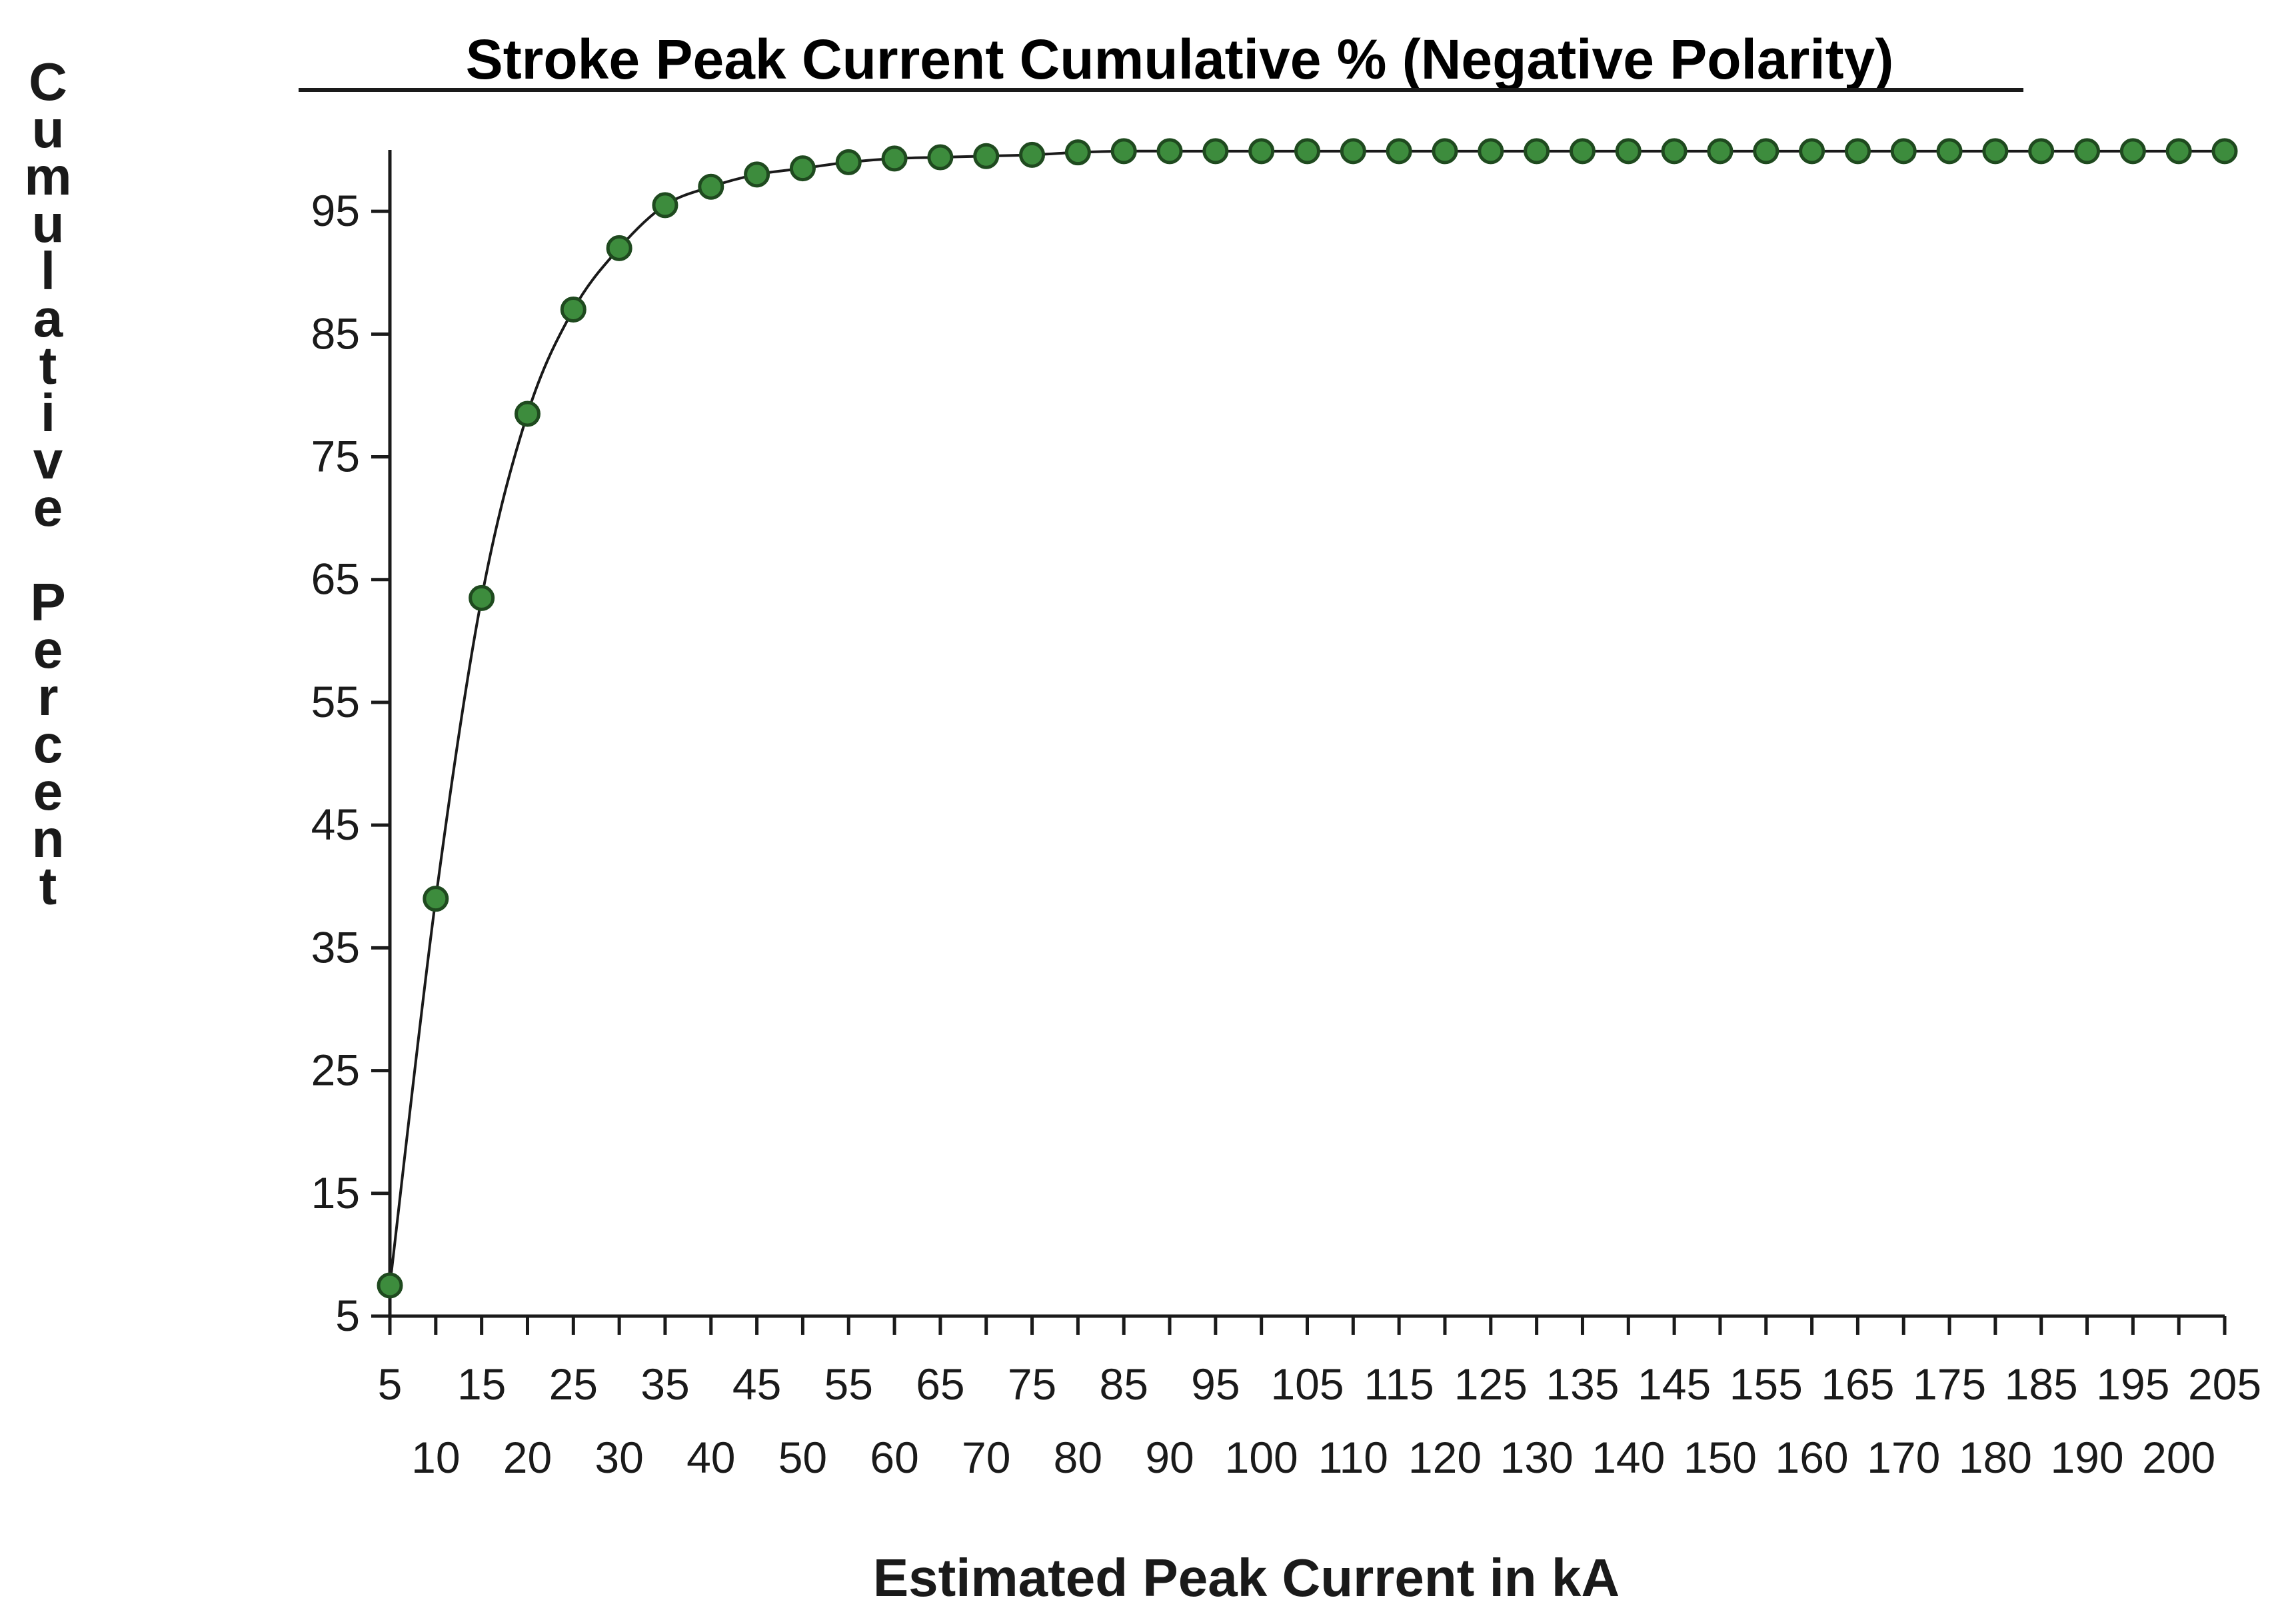 The image size is (2288, 1624). I want to click on y-axis-label-letter: P, so click(48, 602).